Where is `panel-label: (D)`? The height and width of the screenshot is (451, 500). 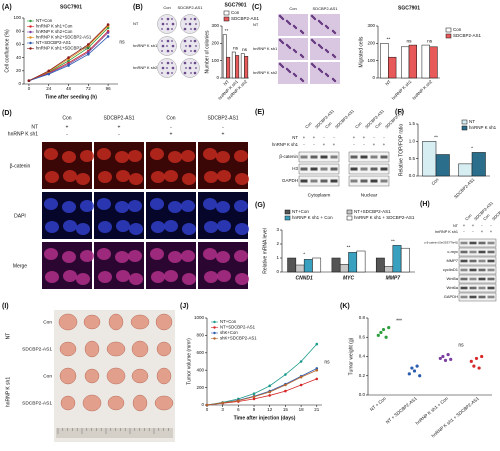 panel-label: (D) is located at coordinates (7, 113).